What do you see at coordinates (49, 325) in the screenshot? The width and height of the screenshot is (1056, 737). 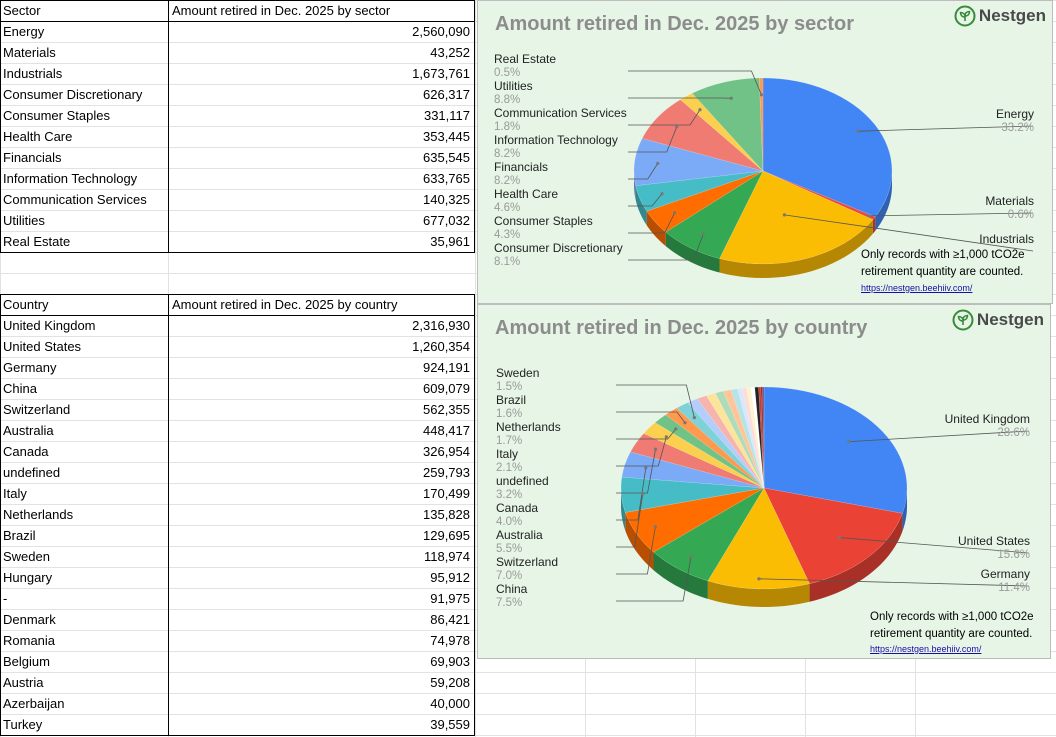 I see `table-cell-name: United Kingdom` at bounding box center [49, 325].